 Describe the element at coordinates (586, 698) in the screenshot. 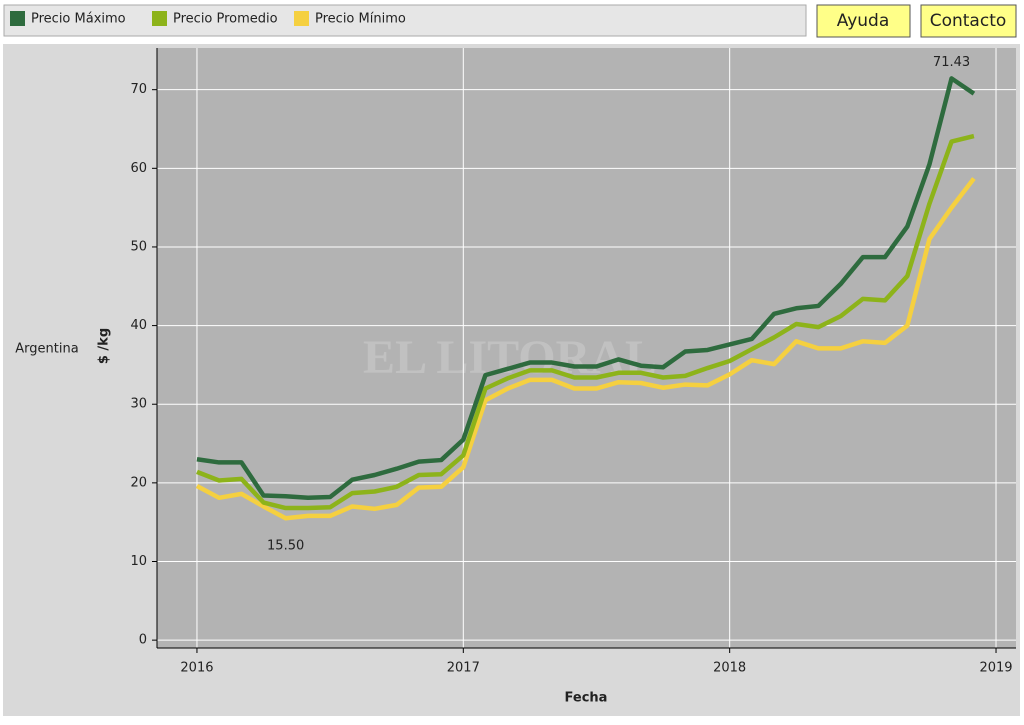

I see `x-axis-label: Fecha` at that location.